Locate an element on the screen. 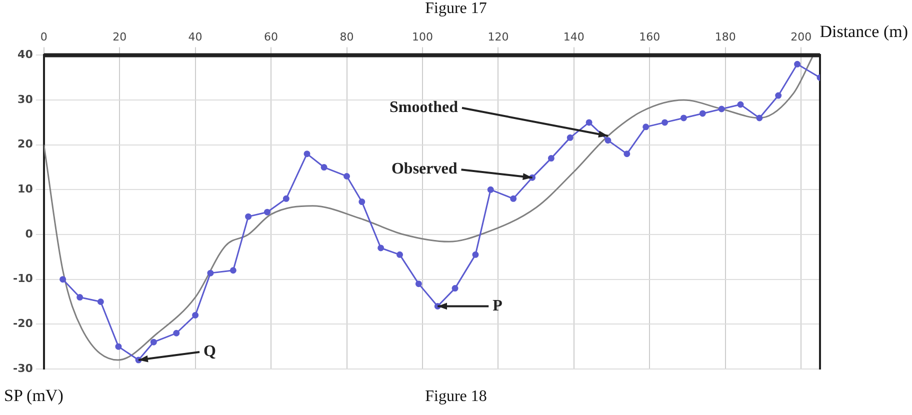 The image size is (912, 415). annotation: P is located at coordinates (497, 305).